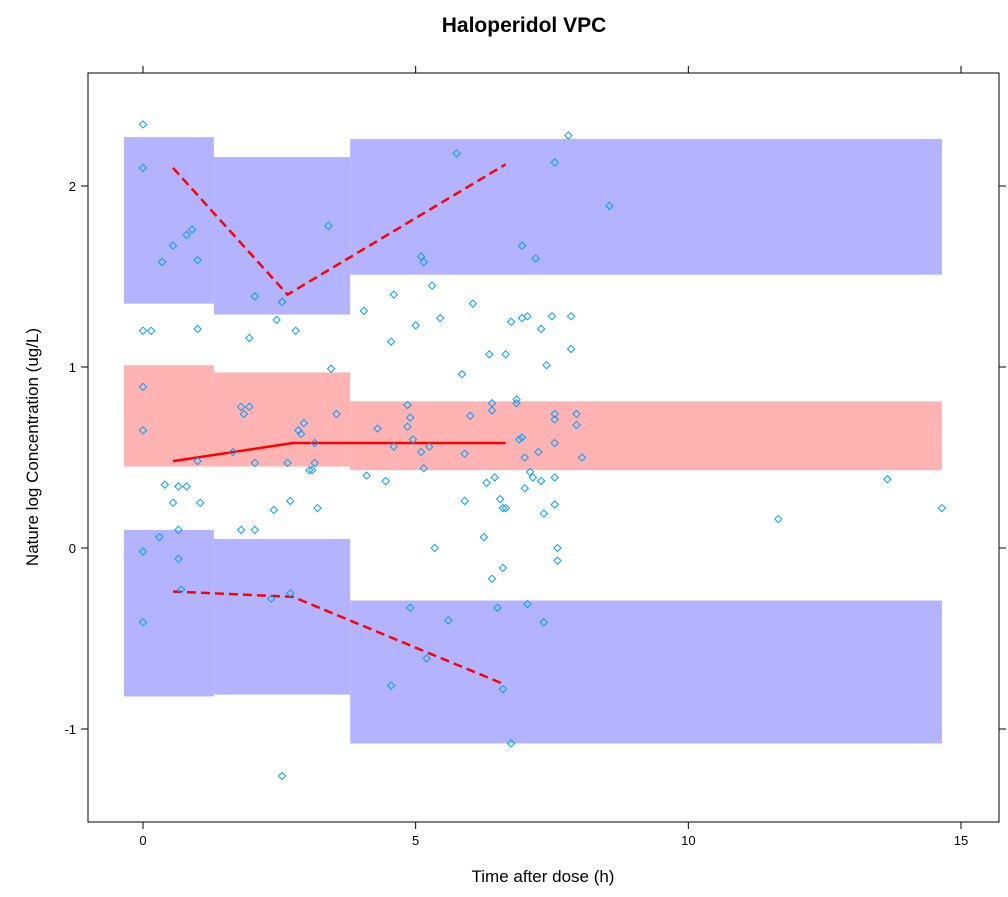 The image size is (1008, 897). I want to click on y-tick-label: 2, so click(72, 186).